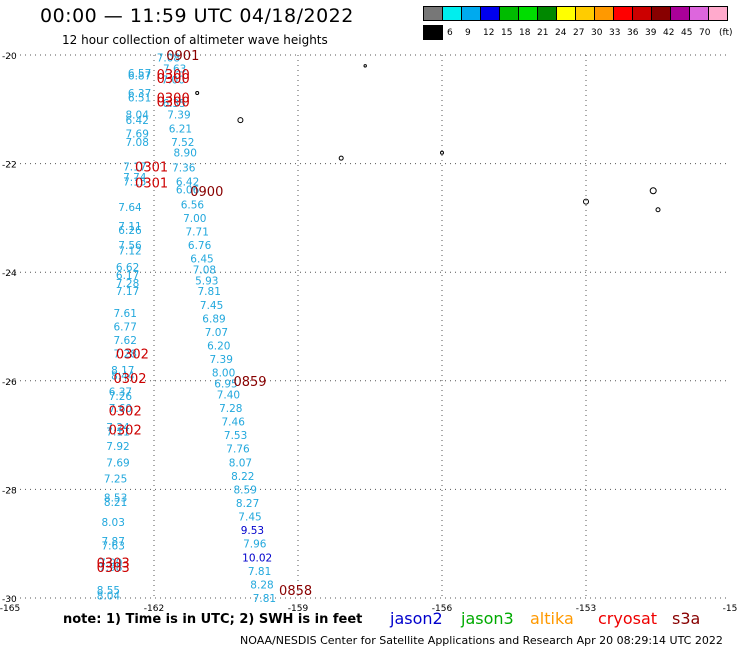 The width and height of the screenshot is (740, 650). I want to click on swh-value: 7.62, so click(125, 341).